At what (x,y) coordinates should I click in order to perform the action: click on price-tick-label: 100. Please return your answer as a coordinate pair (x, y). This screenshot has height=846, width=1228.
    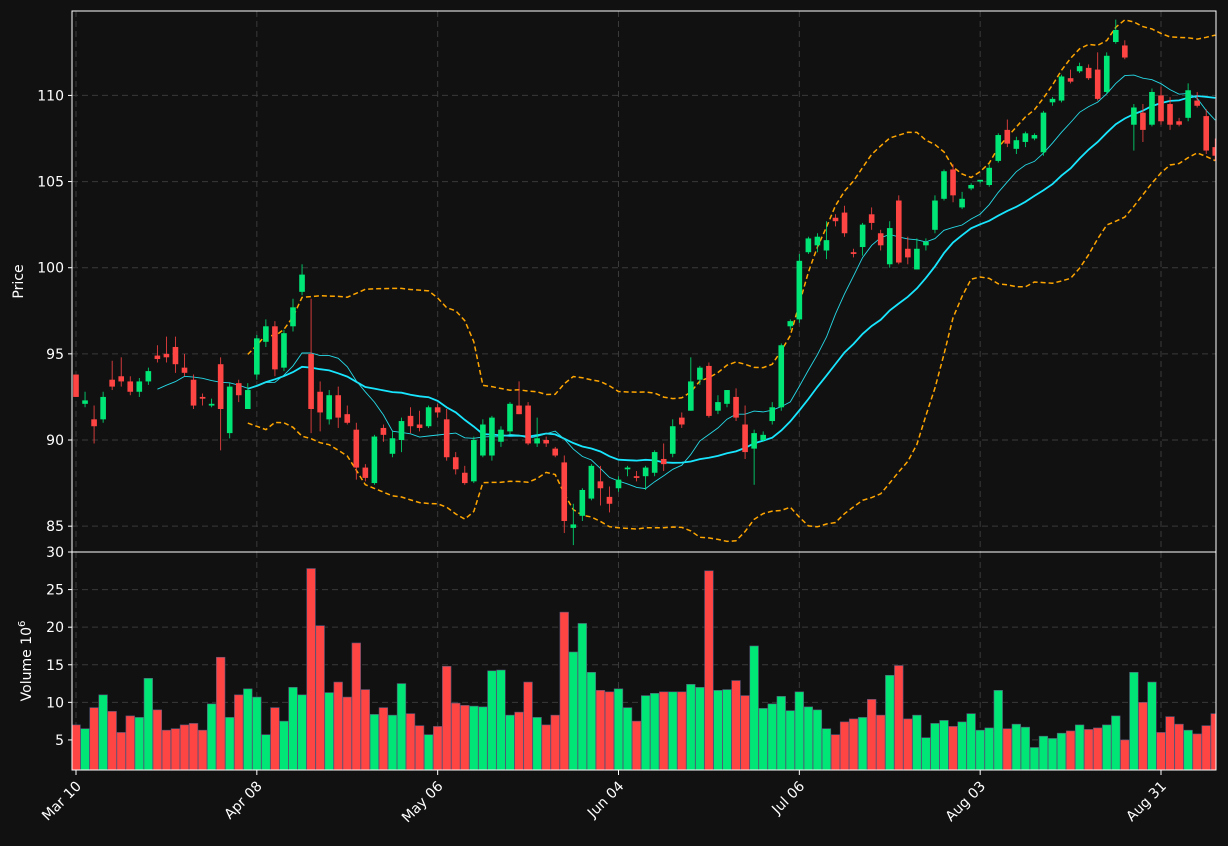
    Looking at the image, I should click on (50, 269).